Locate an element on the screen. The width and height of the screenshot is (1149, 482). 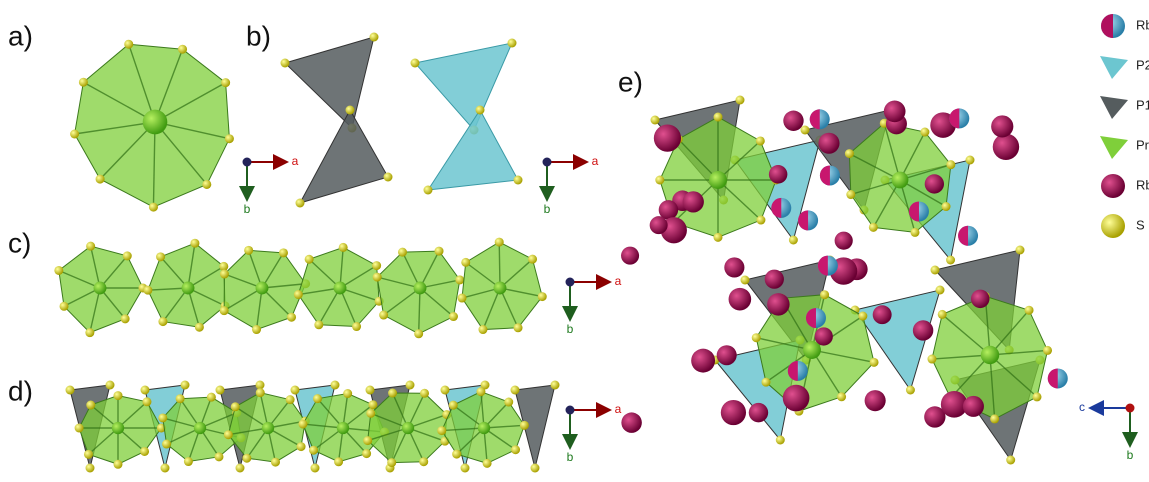
legend-label: Rb/Na is located at coordinates (1142, 24).